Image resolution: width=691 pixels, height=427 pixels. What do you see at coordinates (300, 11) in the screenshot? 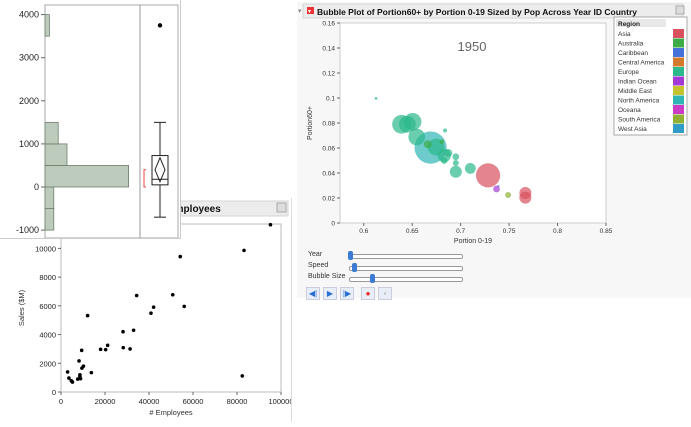
I see `disclosure-triangle-icon: ▾` at bounding box center [300, 11].